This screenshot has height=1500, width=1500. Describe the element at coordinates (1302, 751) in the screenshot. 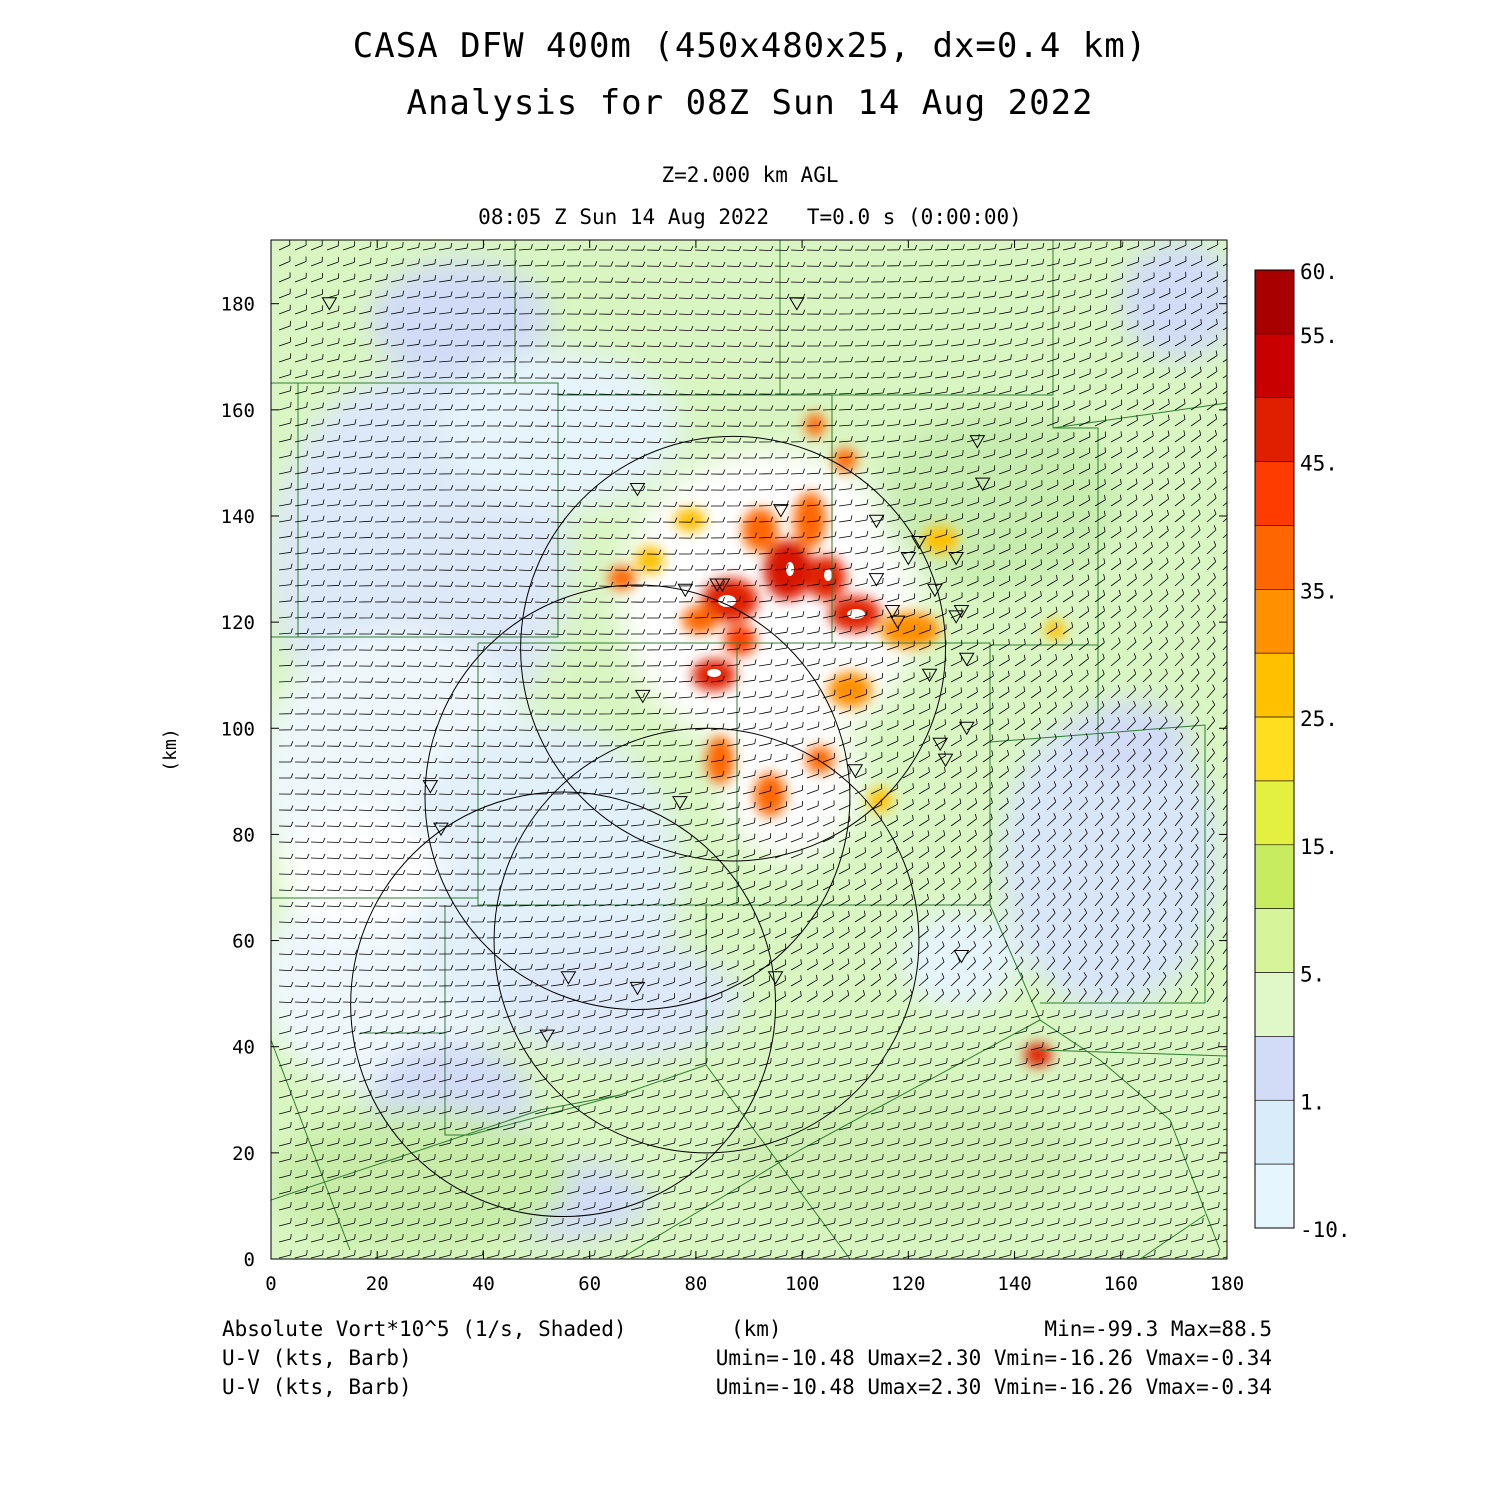

I see `colorbar: 60. 55. 45. 35. 25. 15. 5. 1. -10.` at that location.